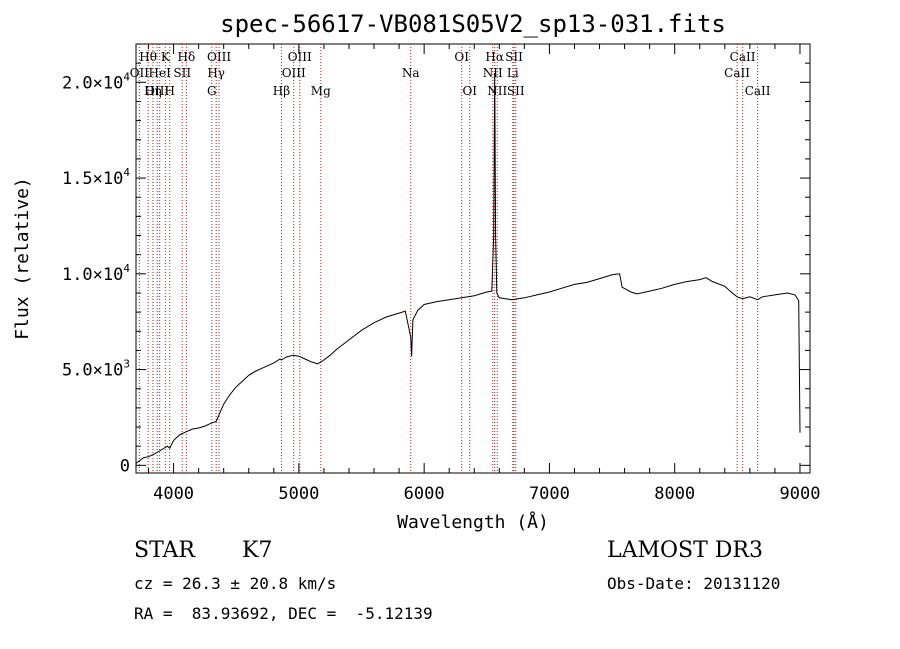 This screenshot has width=900, height=649. I want to click on y-tick-label: 5.0×10³, so click(96, 369).